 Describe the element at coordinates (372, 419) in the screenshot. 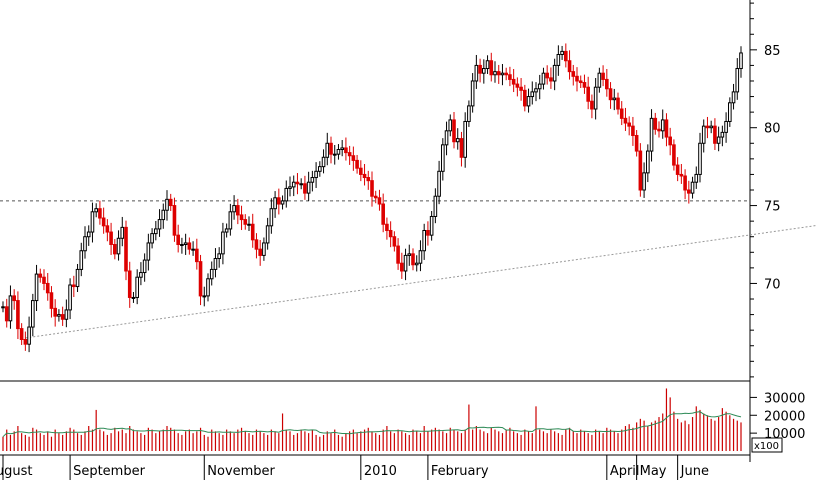

I see `volume-panel` at that location.